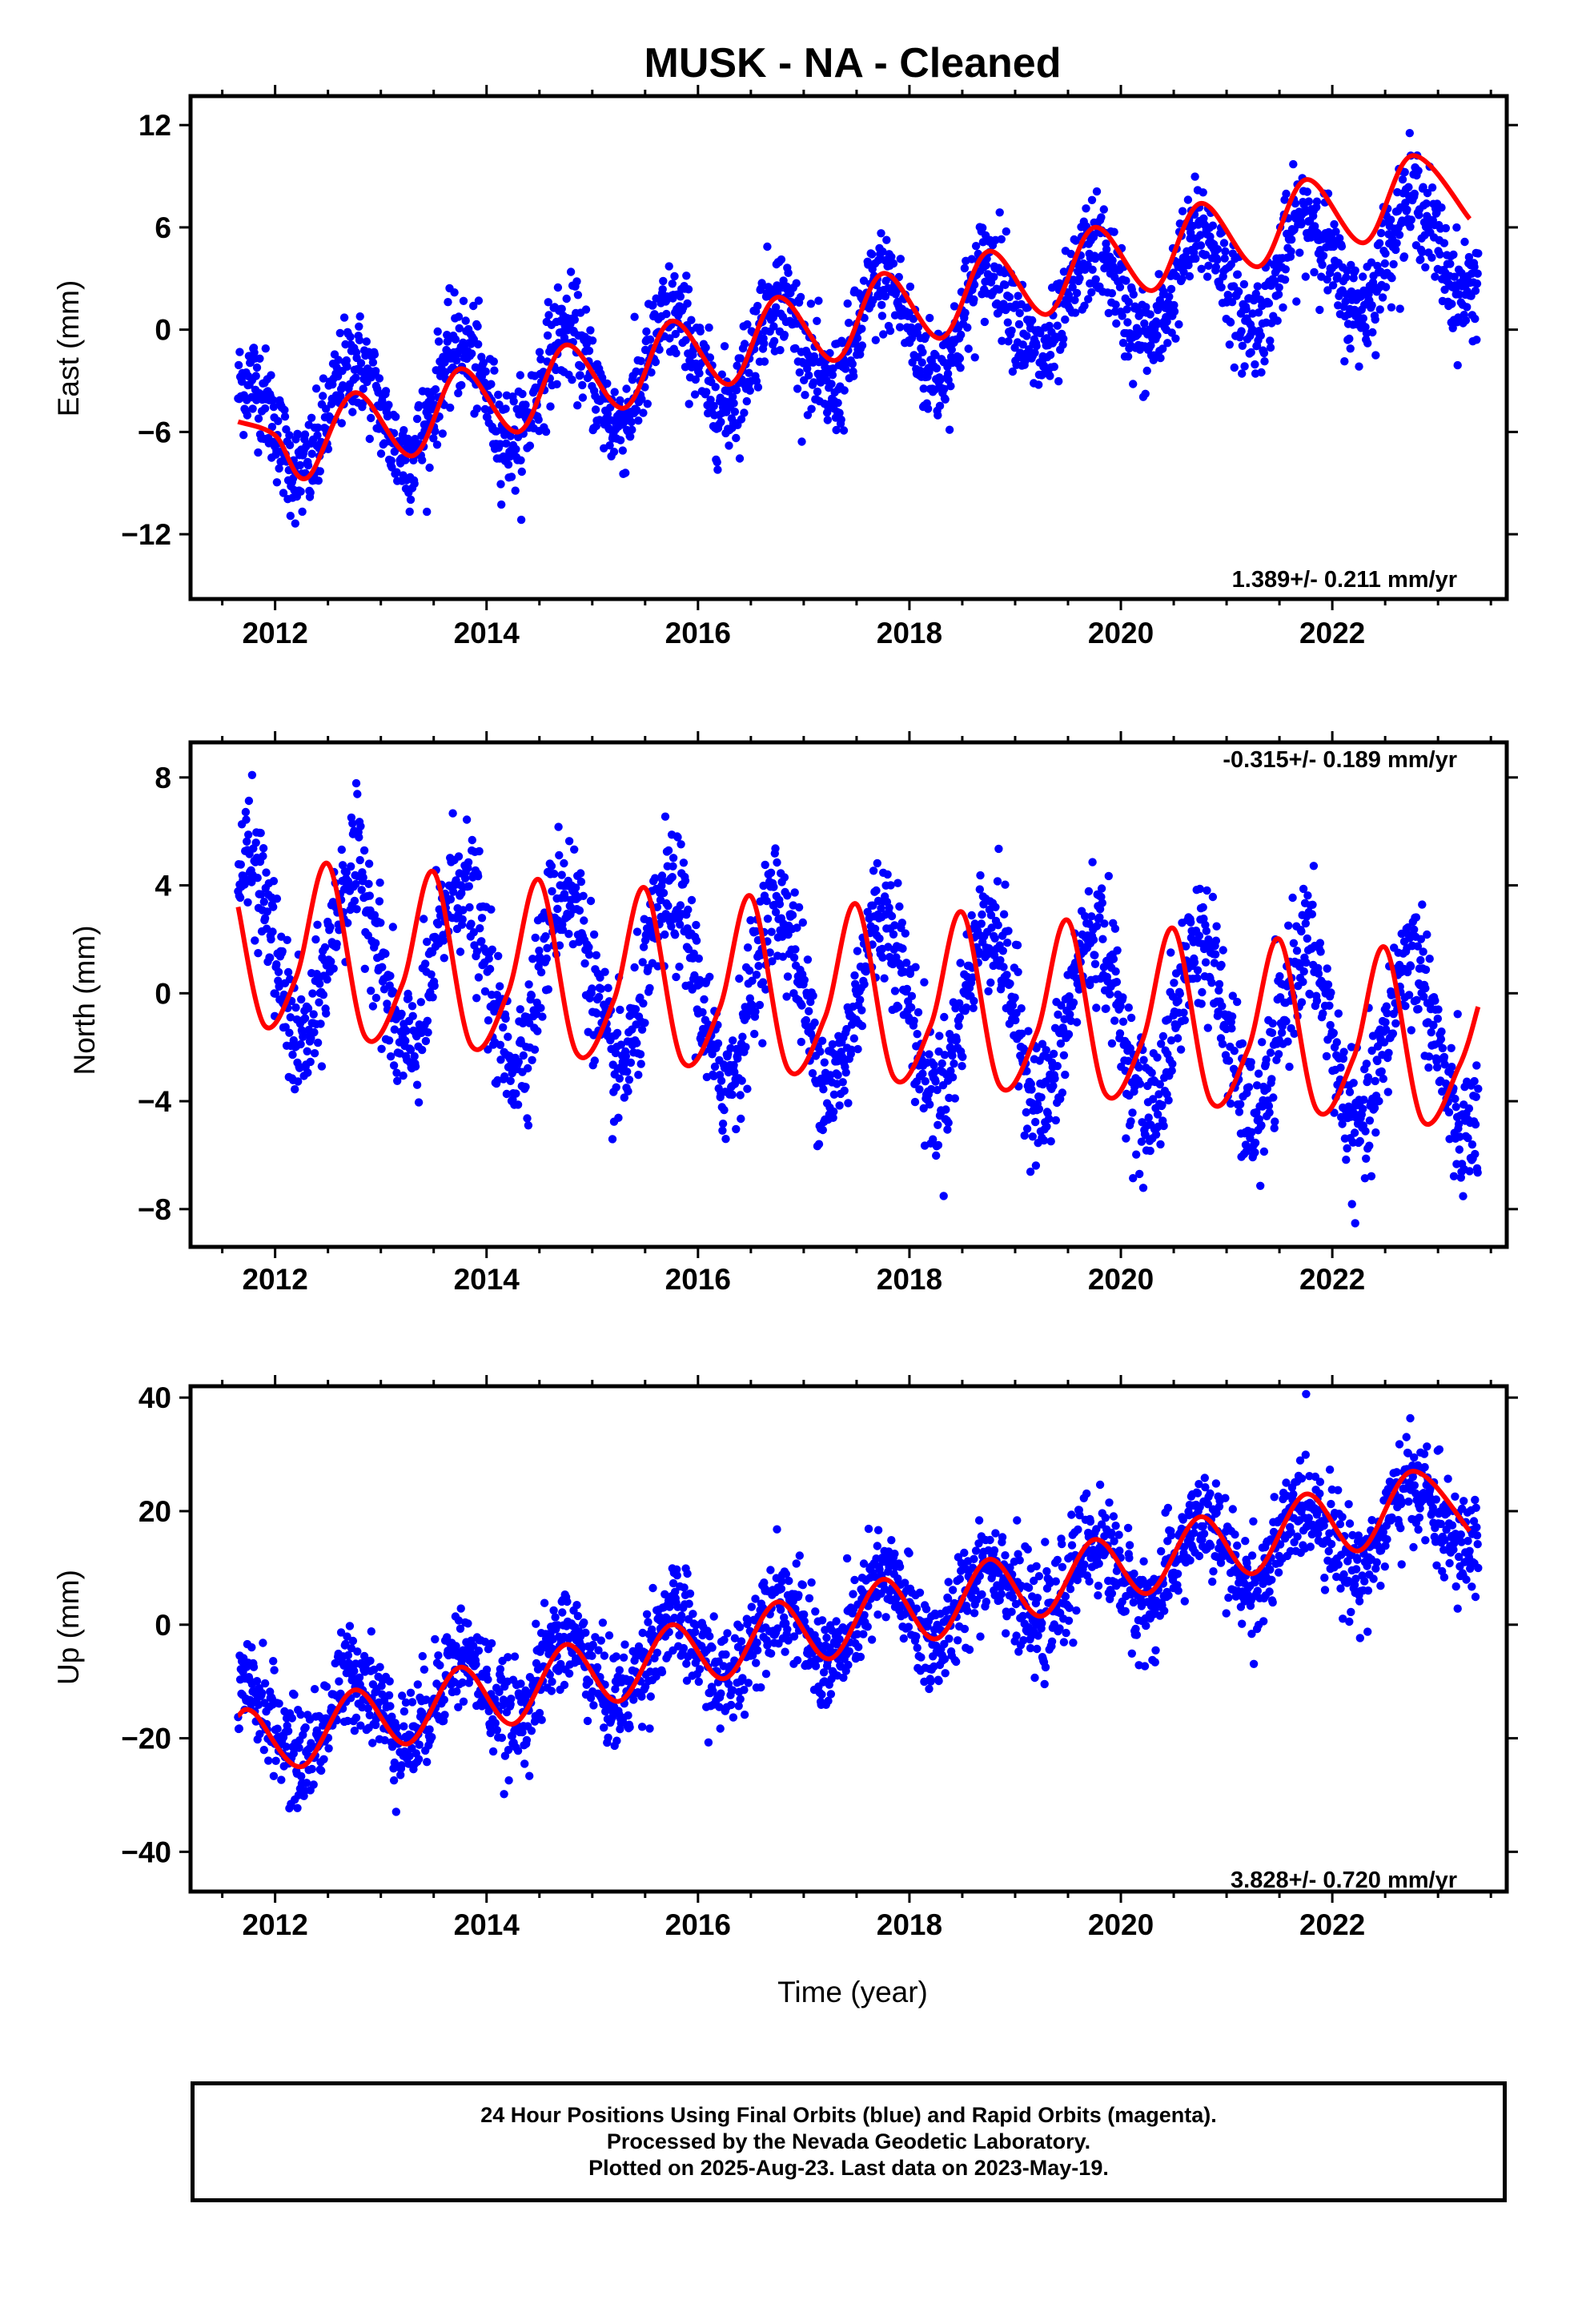 The height and width of the screenshot is (2324, 1582). I want to click on x-tick-label: 2020, so click(1121, 1279).